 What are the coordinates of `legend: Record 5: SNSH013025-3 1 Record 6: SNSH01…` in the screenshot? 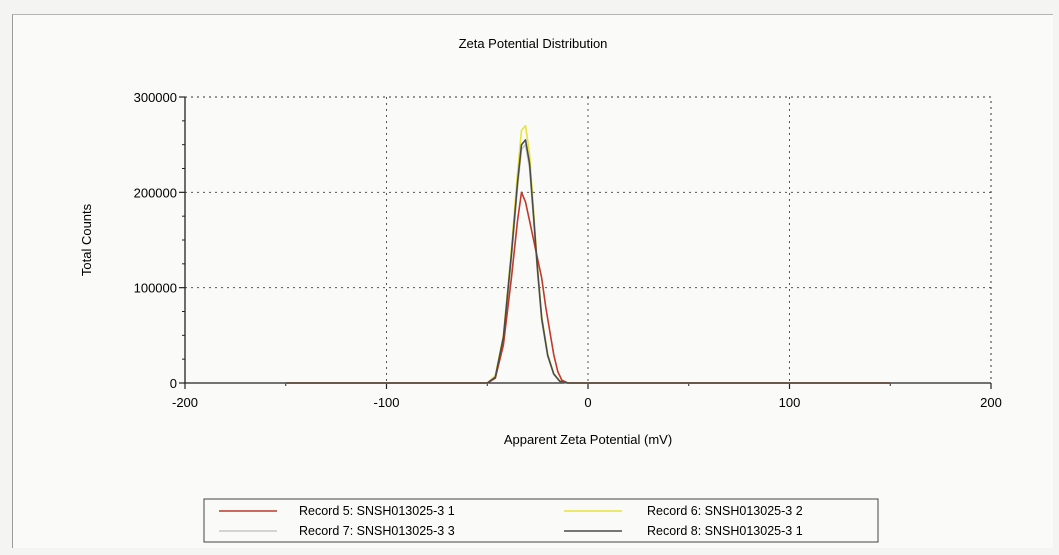 It's located at (541, 520).